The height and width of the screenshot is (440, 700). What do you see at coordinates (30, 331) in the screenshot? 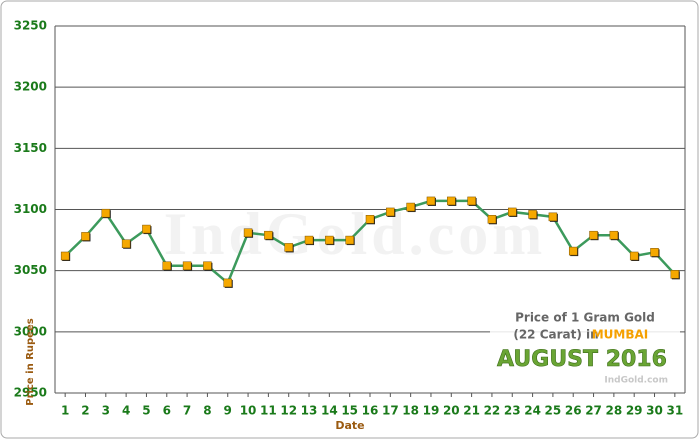
I see `y-tick-label: 3000` at bounding box center [30, 331].